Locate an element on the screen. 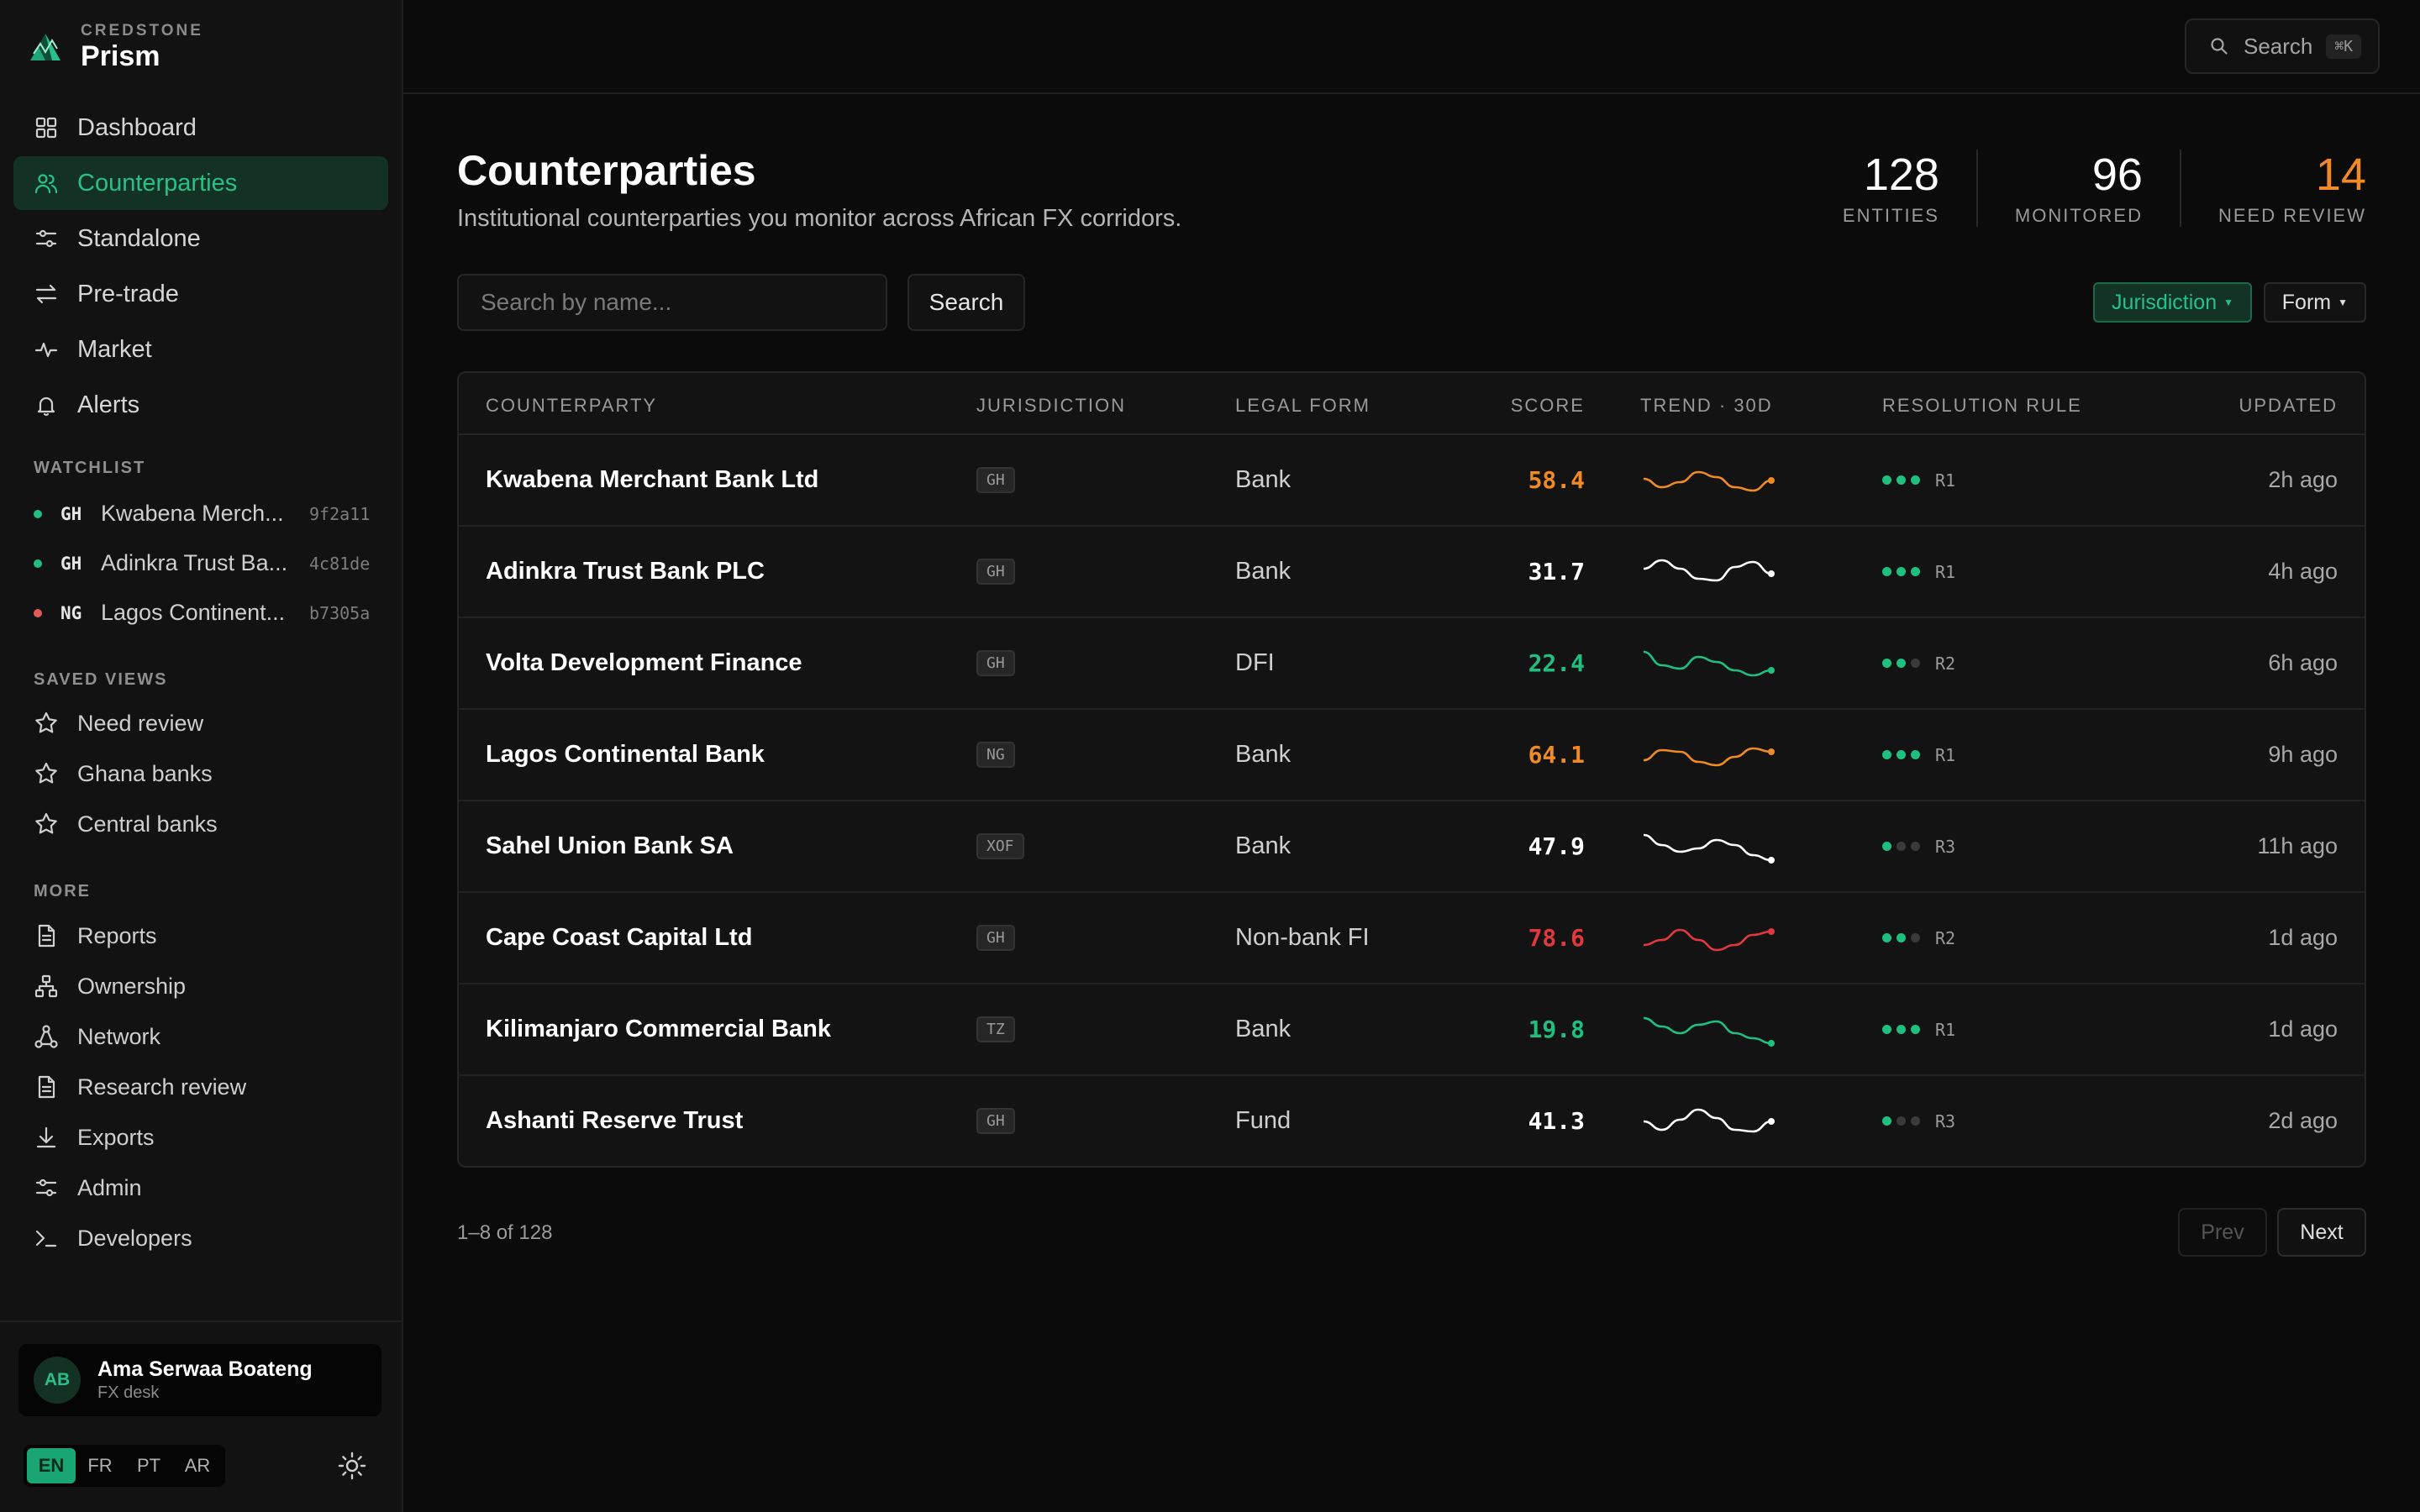 Image resolution: width=2420 pixels, height=1512 pixels. more-item-exports: Exports is located at coordinates (200, 1137).